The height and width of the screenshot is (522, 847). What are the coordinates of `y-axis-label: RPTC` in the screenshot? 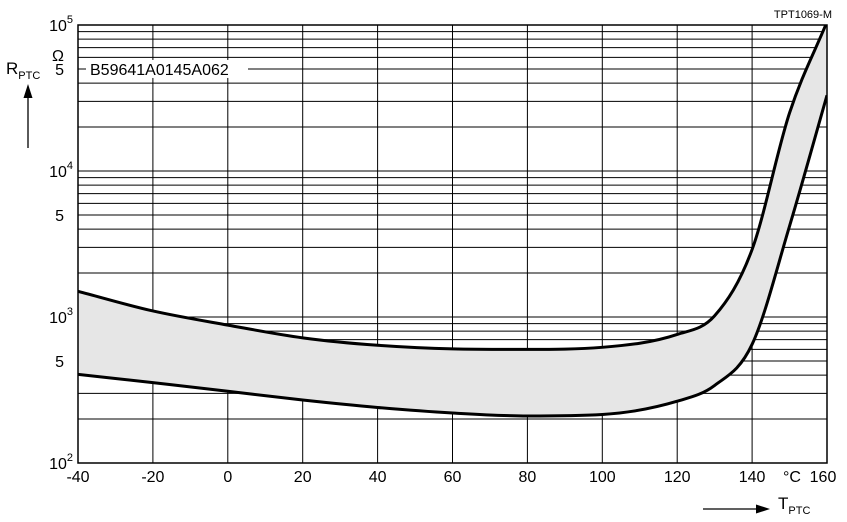 It's located at (23, 70).